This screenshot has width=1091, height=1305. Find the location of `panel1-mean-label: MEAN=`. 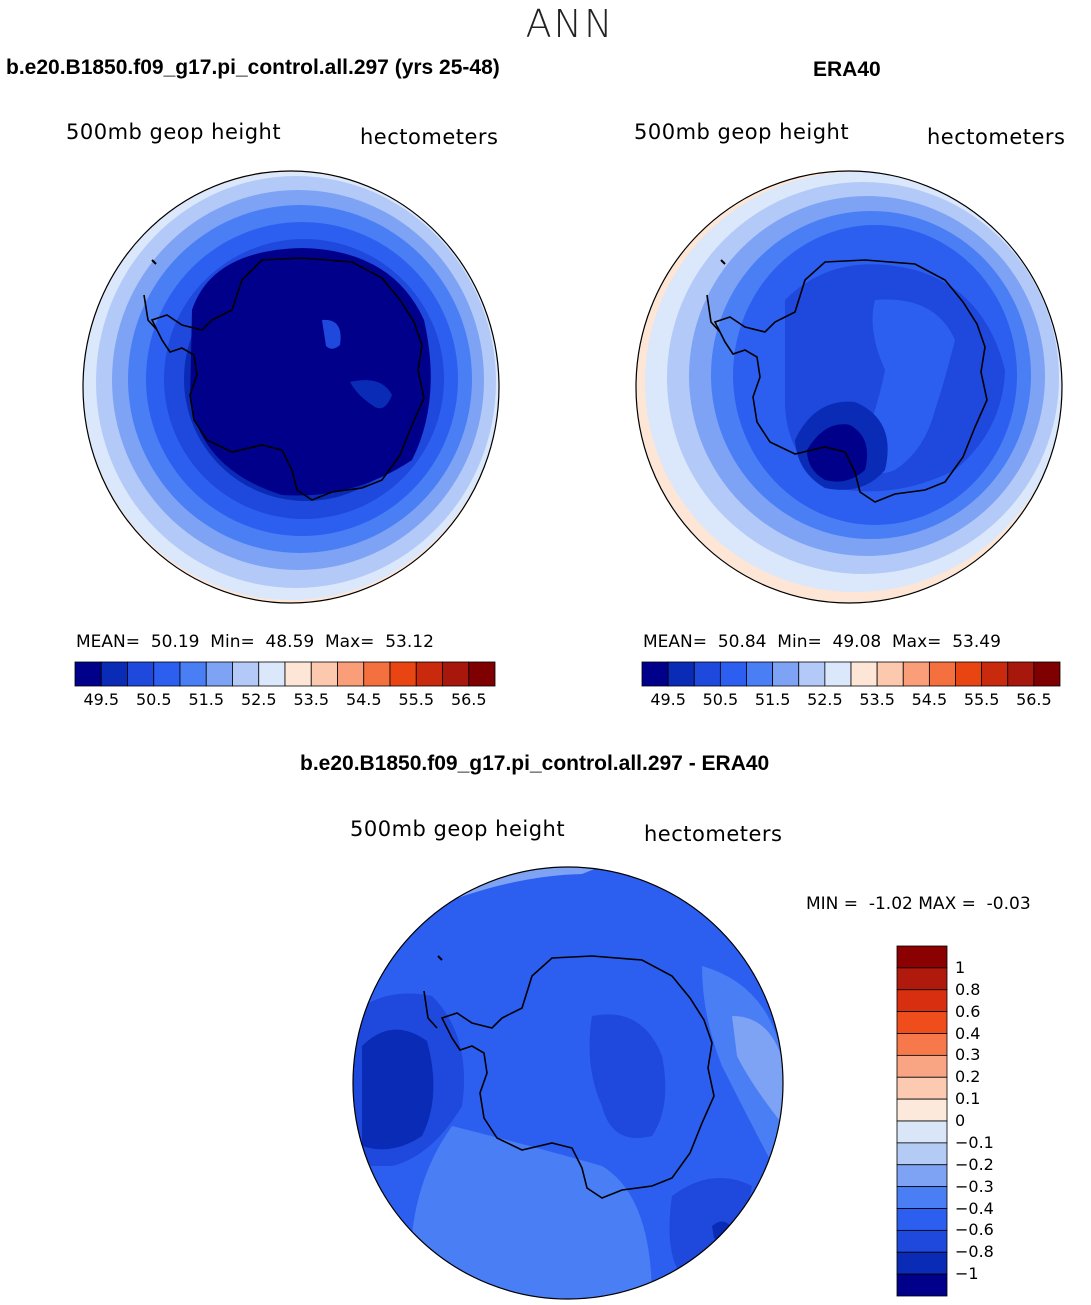

panel1-mean-label: MEAN= is located at coordinates (108, 642).